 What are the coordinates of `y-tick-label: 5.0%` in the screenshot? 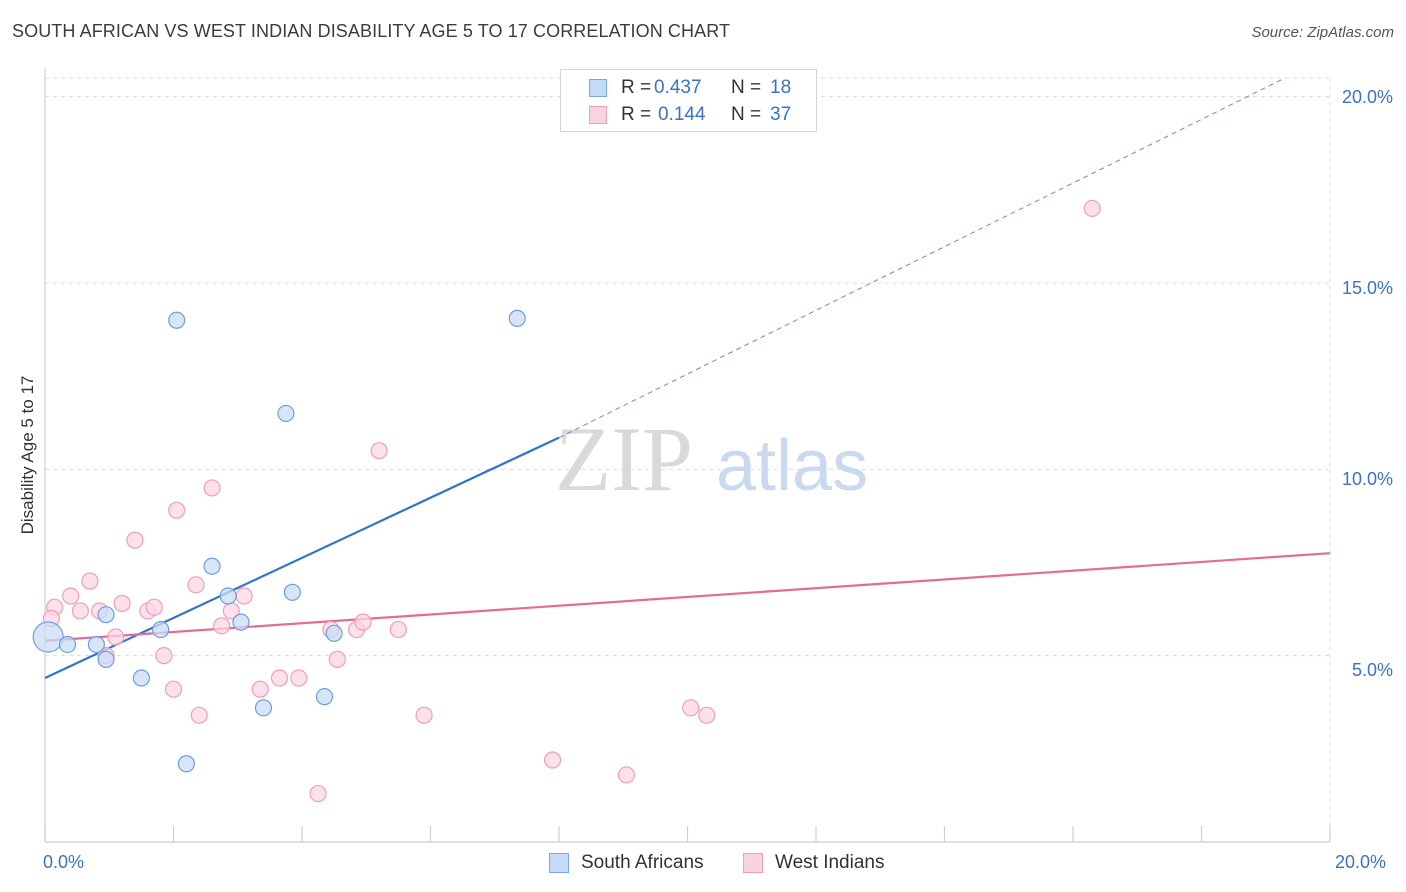 It's located at (1372, 670).